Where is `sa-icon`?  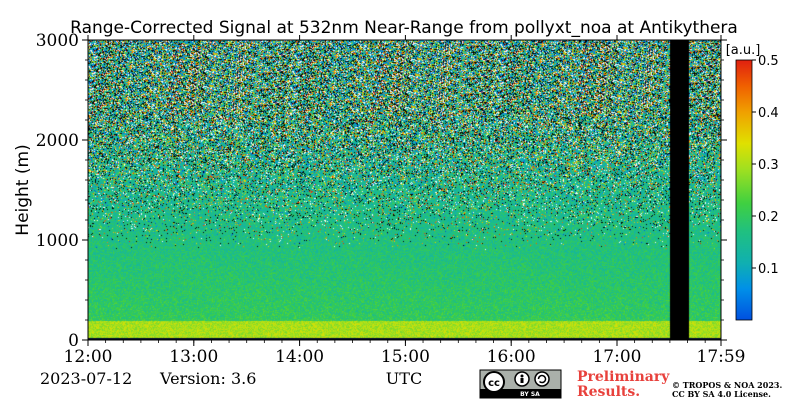 sa-icon is located at coordinates (542, 379).